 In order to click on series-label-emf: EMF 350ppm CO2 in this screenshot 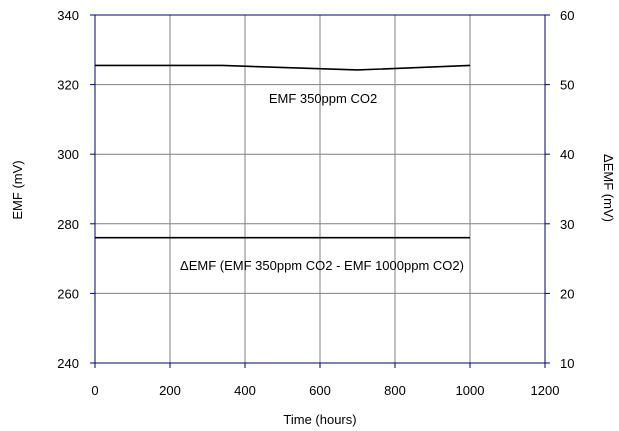, I will do `click(323, 98)`.